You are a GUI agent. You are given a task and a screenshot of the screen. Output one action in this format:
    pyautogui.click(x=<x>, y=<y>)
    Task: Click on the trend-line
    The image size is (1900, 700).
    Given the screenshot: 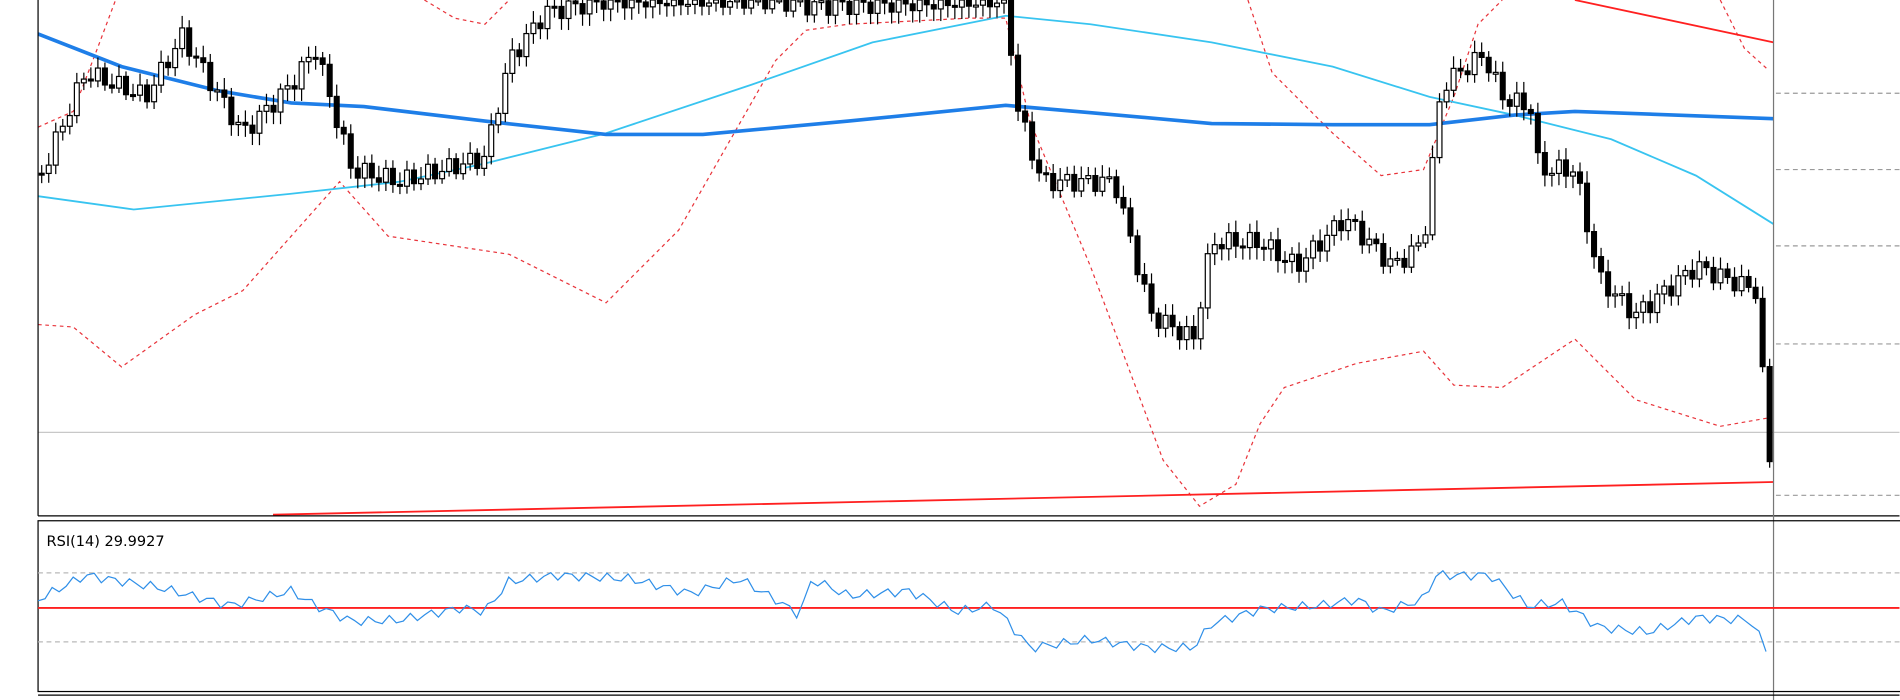 What is the action you would take?
    pyautogui.click(x=1674, y=22)
    